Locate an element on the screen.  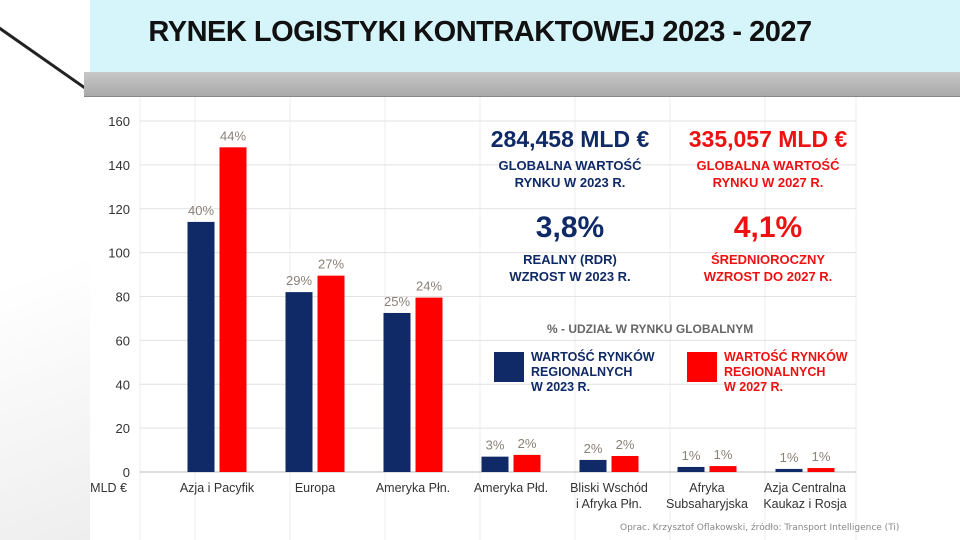
x-tick-label: Europa is located at coordinates (315, 488).